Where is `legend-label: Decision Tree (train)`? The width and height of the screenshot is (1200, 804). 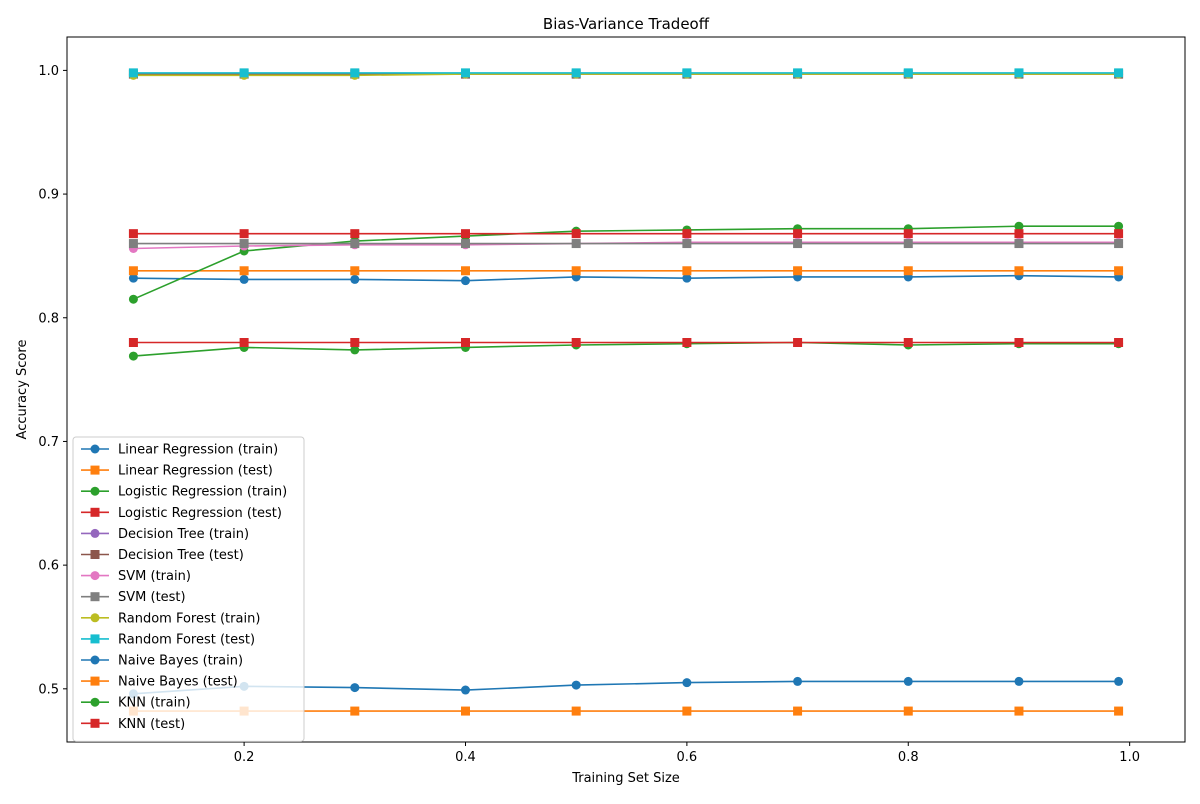
legend-label: Decision Tree (train) is located at coordinates (183, 534).